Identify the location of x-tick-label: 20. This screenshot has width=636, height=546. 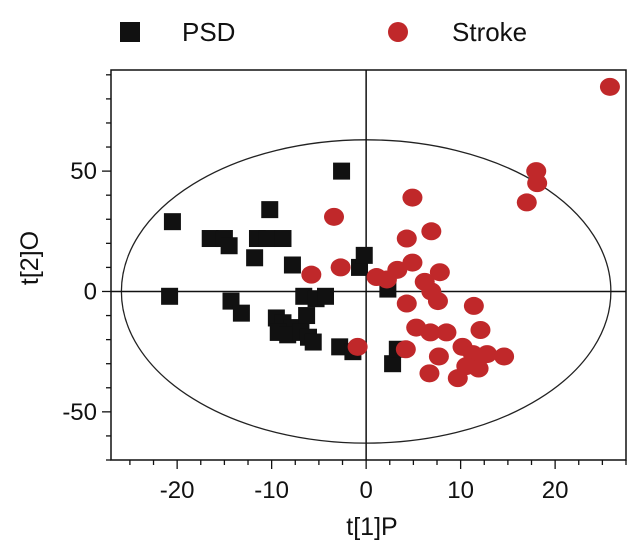
(555, 490).